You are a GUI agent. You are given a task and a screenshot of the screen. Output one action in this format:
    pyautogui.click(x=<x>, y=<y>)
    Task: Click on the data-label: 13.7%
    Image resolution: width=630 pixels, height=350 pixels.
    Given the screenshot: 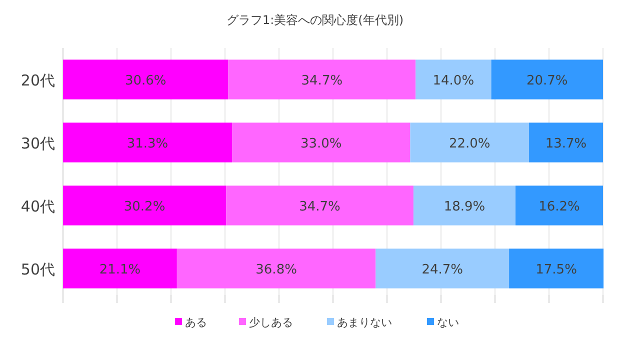 What is the action you would take?
    pyautogui.click(x=566, y=144)
    